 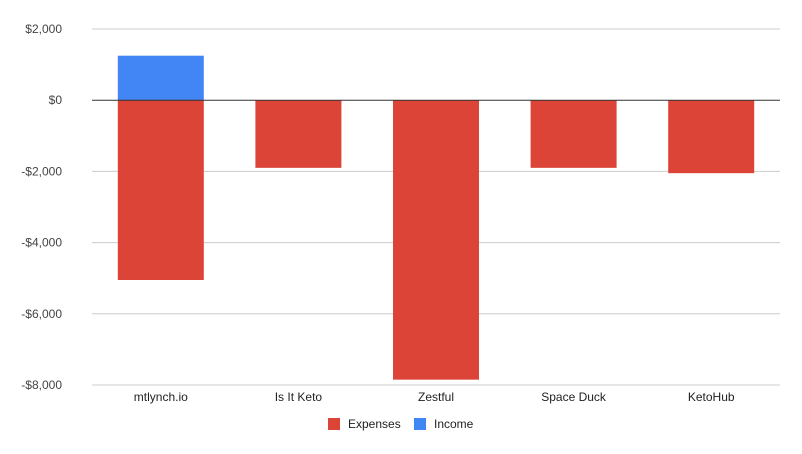 I want to click on x-category-label: KetoHub, so click(x=711, y=397).